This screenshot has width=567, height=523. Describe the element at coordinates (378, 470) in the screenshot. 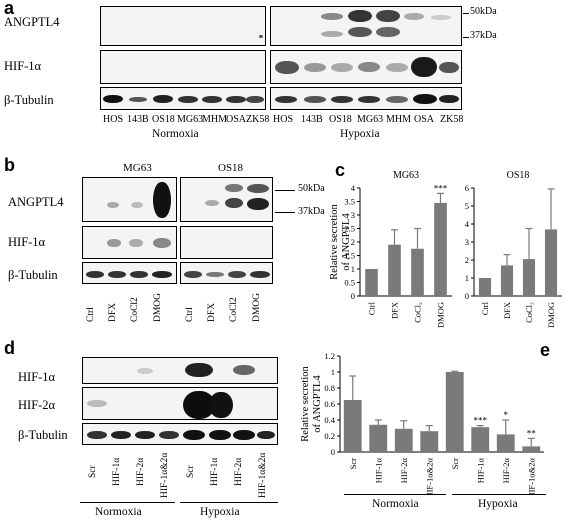

I see `x-tick-label: HIF-1α` at that location.